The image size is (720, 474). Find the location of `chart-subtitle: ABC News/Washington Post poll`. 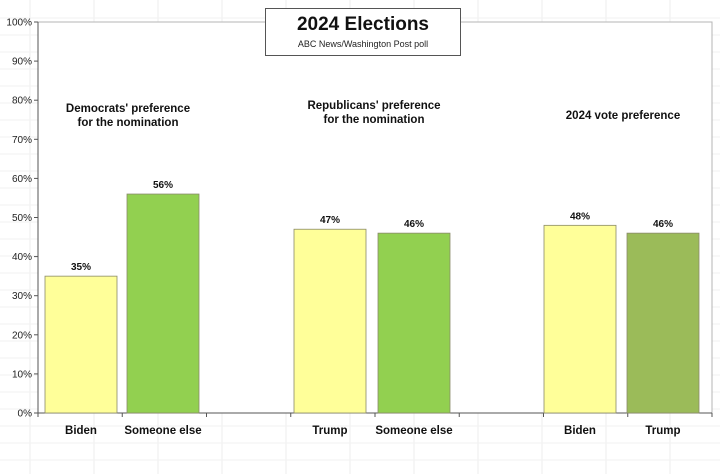

chart-subtitle: ABC News/Washington Post poll is located at coordinates (363, 44).